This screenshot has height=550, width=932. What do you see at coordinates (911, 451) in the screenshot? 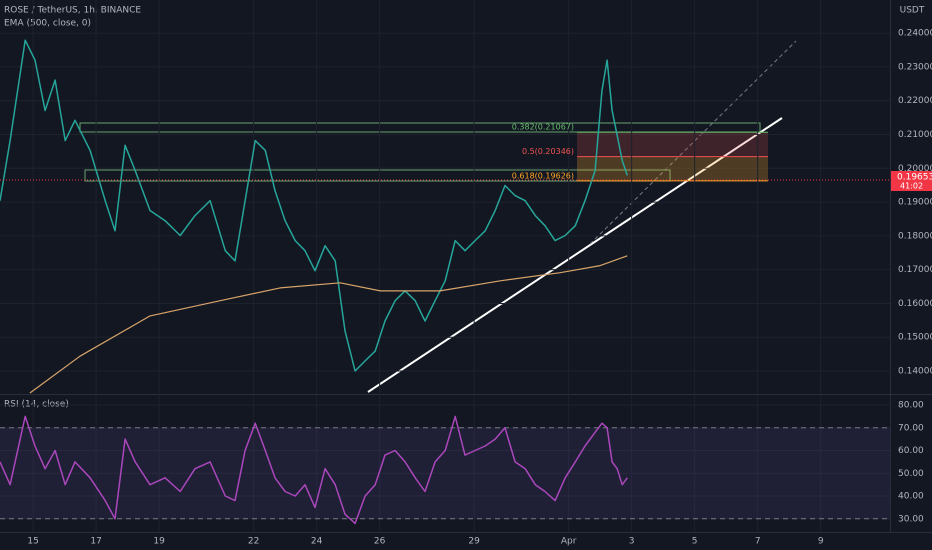
I see `y-tick-label: 60.00` at bounding box center [911, 451].